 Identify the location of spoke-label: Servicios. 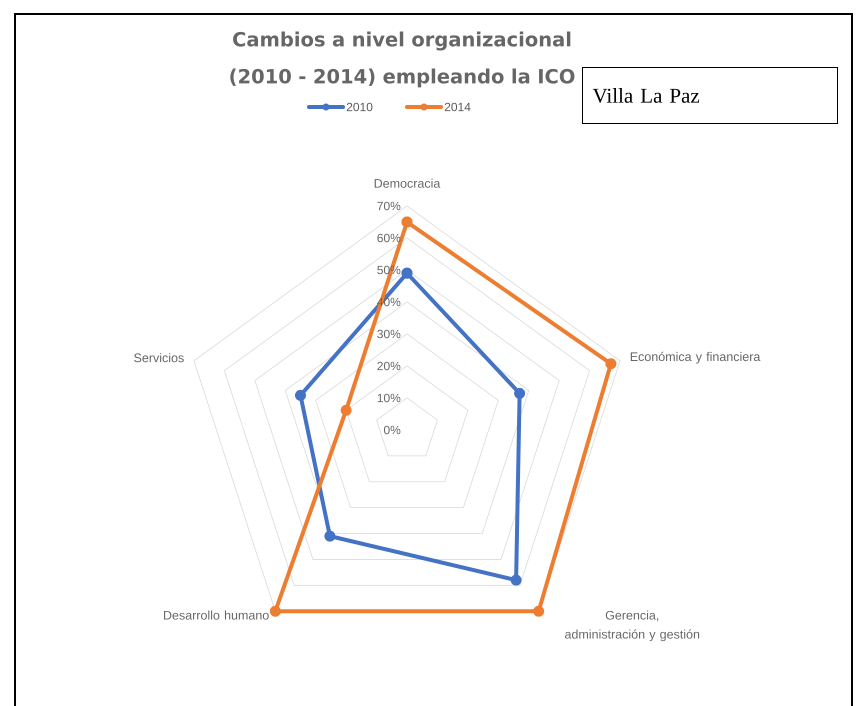
(159, 357).